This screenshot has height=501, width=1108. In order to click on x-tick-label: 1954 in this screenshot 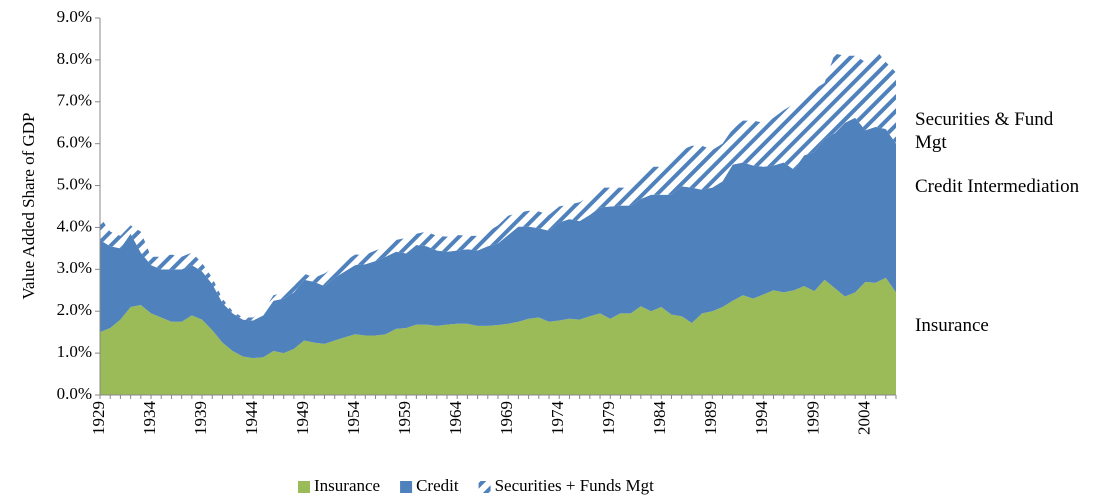, I will do `click(353, 418)`.